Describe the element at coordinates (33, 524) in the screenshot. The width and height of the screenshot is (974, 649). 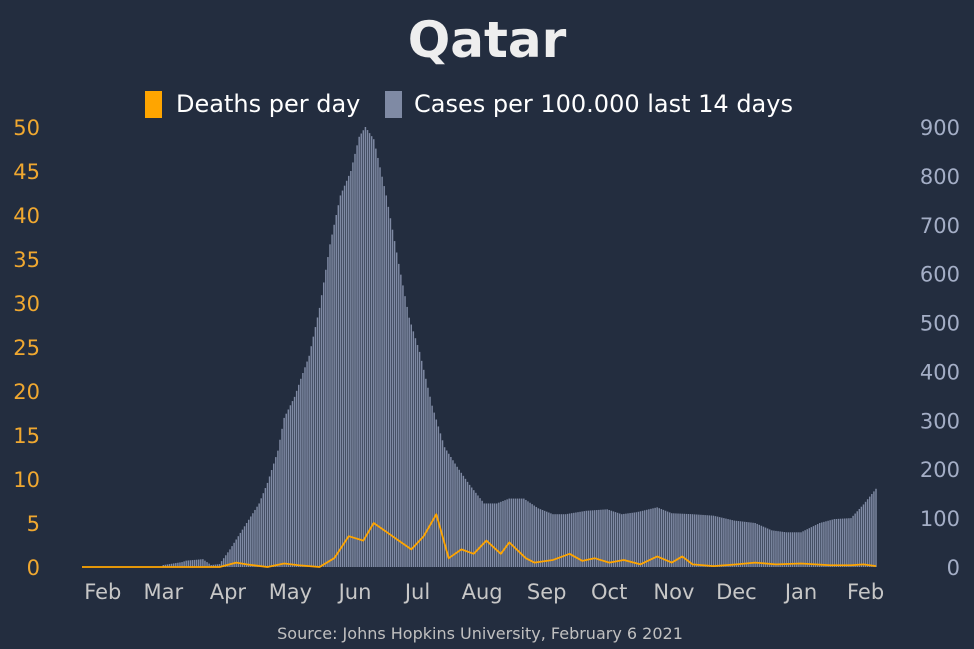
I see `left-tick-label: 5` at that location.